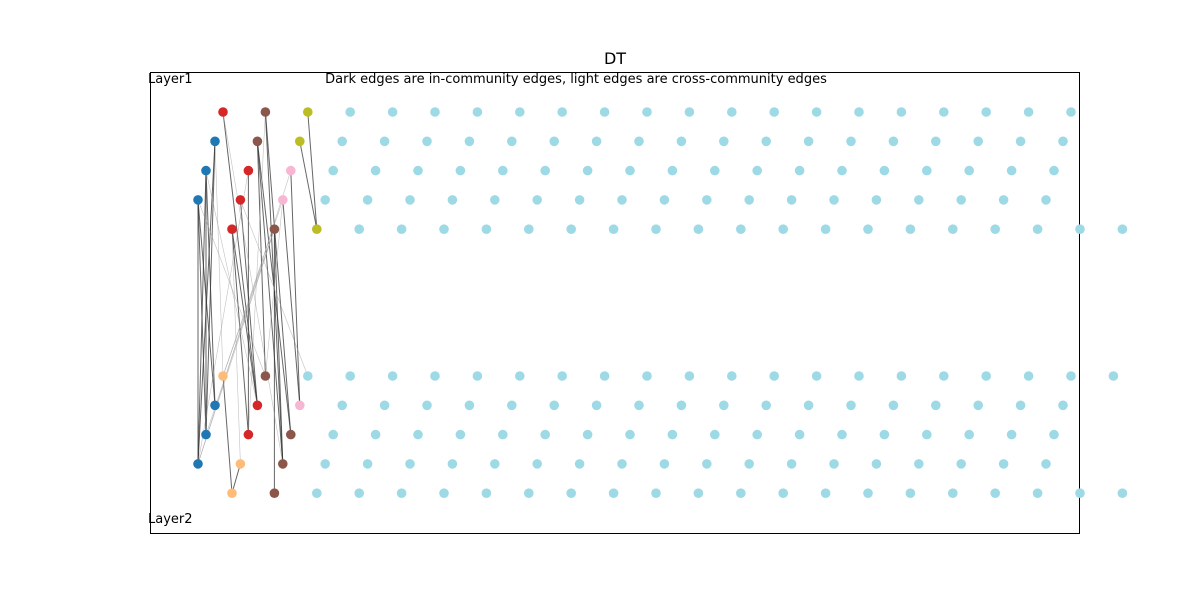  I want to click on layer1-label: Layer1, so click(170, 79).